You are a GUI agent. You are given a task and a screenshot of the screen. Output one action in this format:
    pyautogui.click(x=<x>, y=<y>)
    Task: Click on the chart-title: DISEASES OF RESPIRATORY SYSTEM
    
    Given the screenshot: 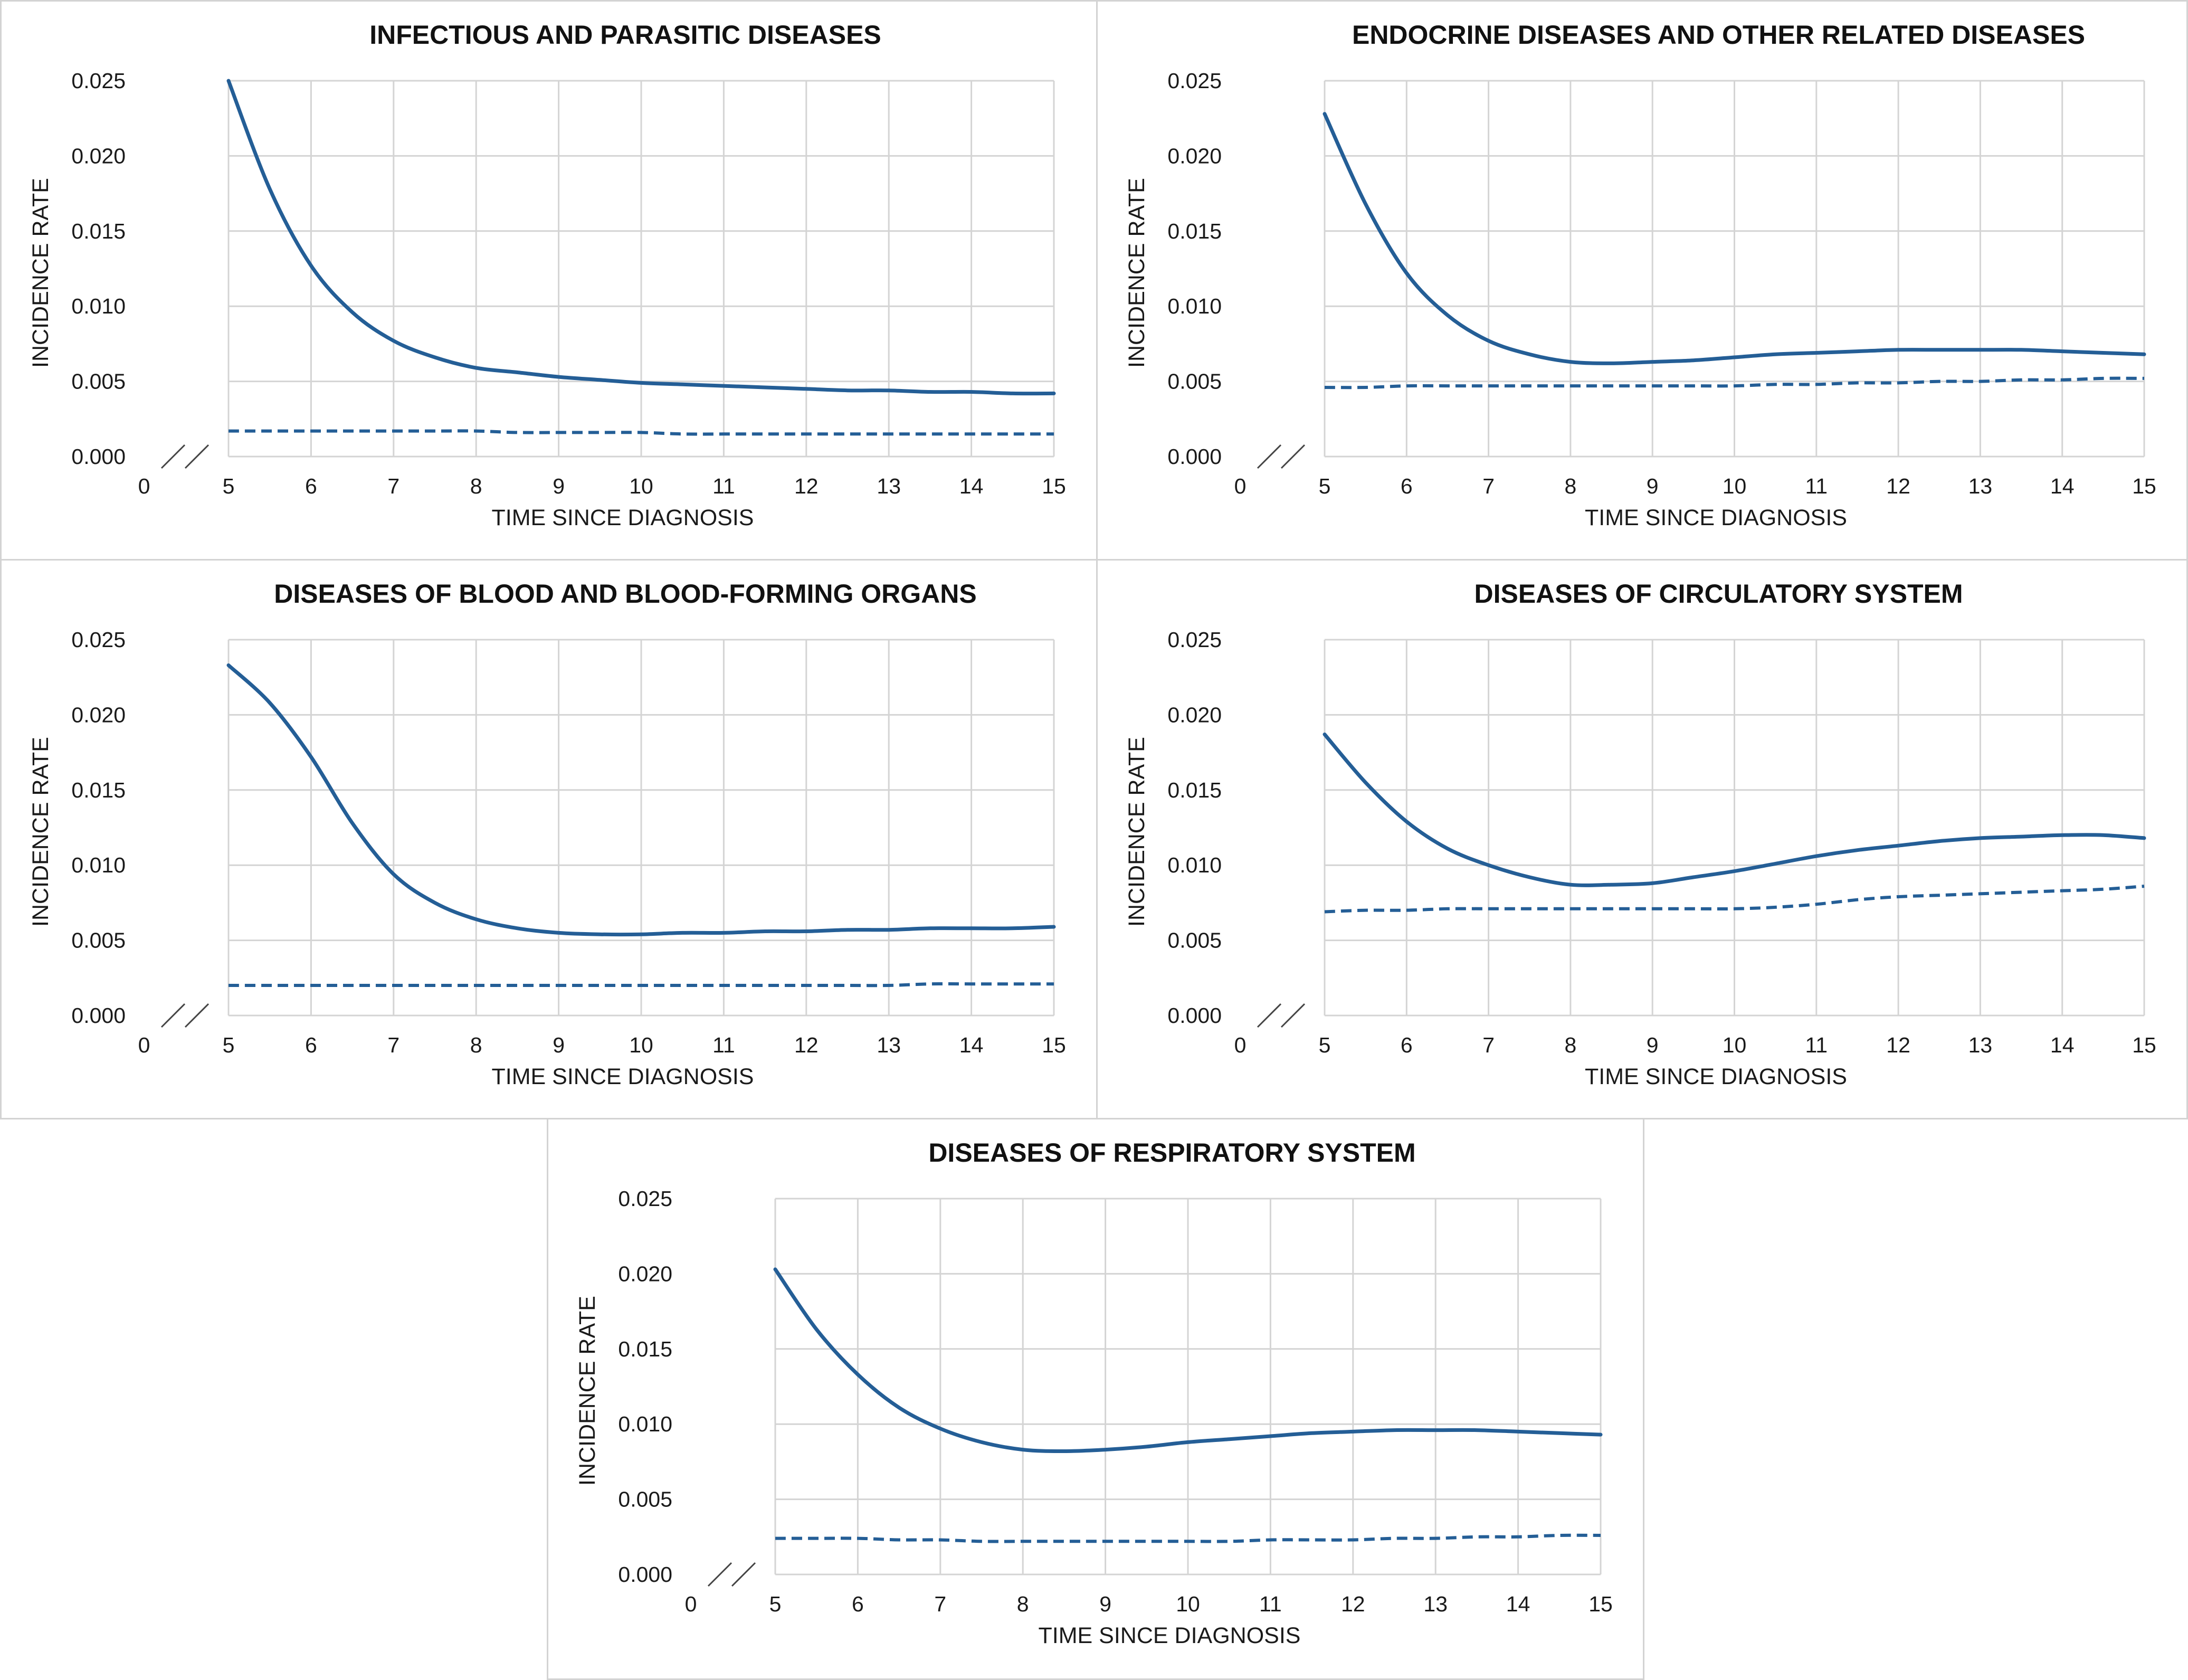 What is the action you would take?
    pyautogui.click(x=1171, y=1153)
    